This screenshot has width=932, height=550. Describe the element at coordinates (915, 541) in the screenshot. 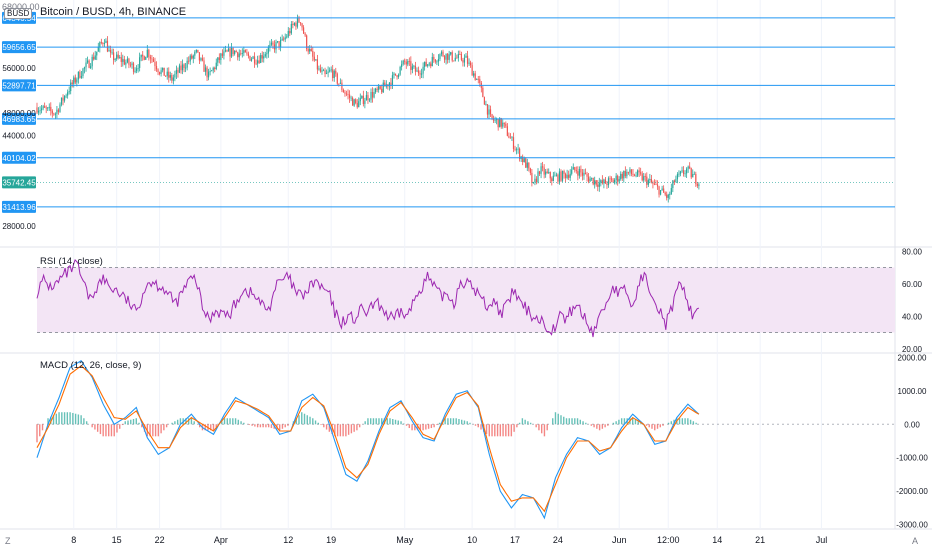

I see `auto-scale-button: A` at that location.